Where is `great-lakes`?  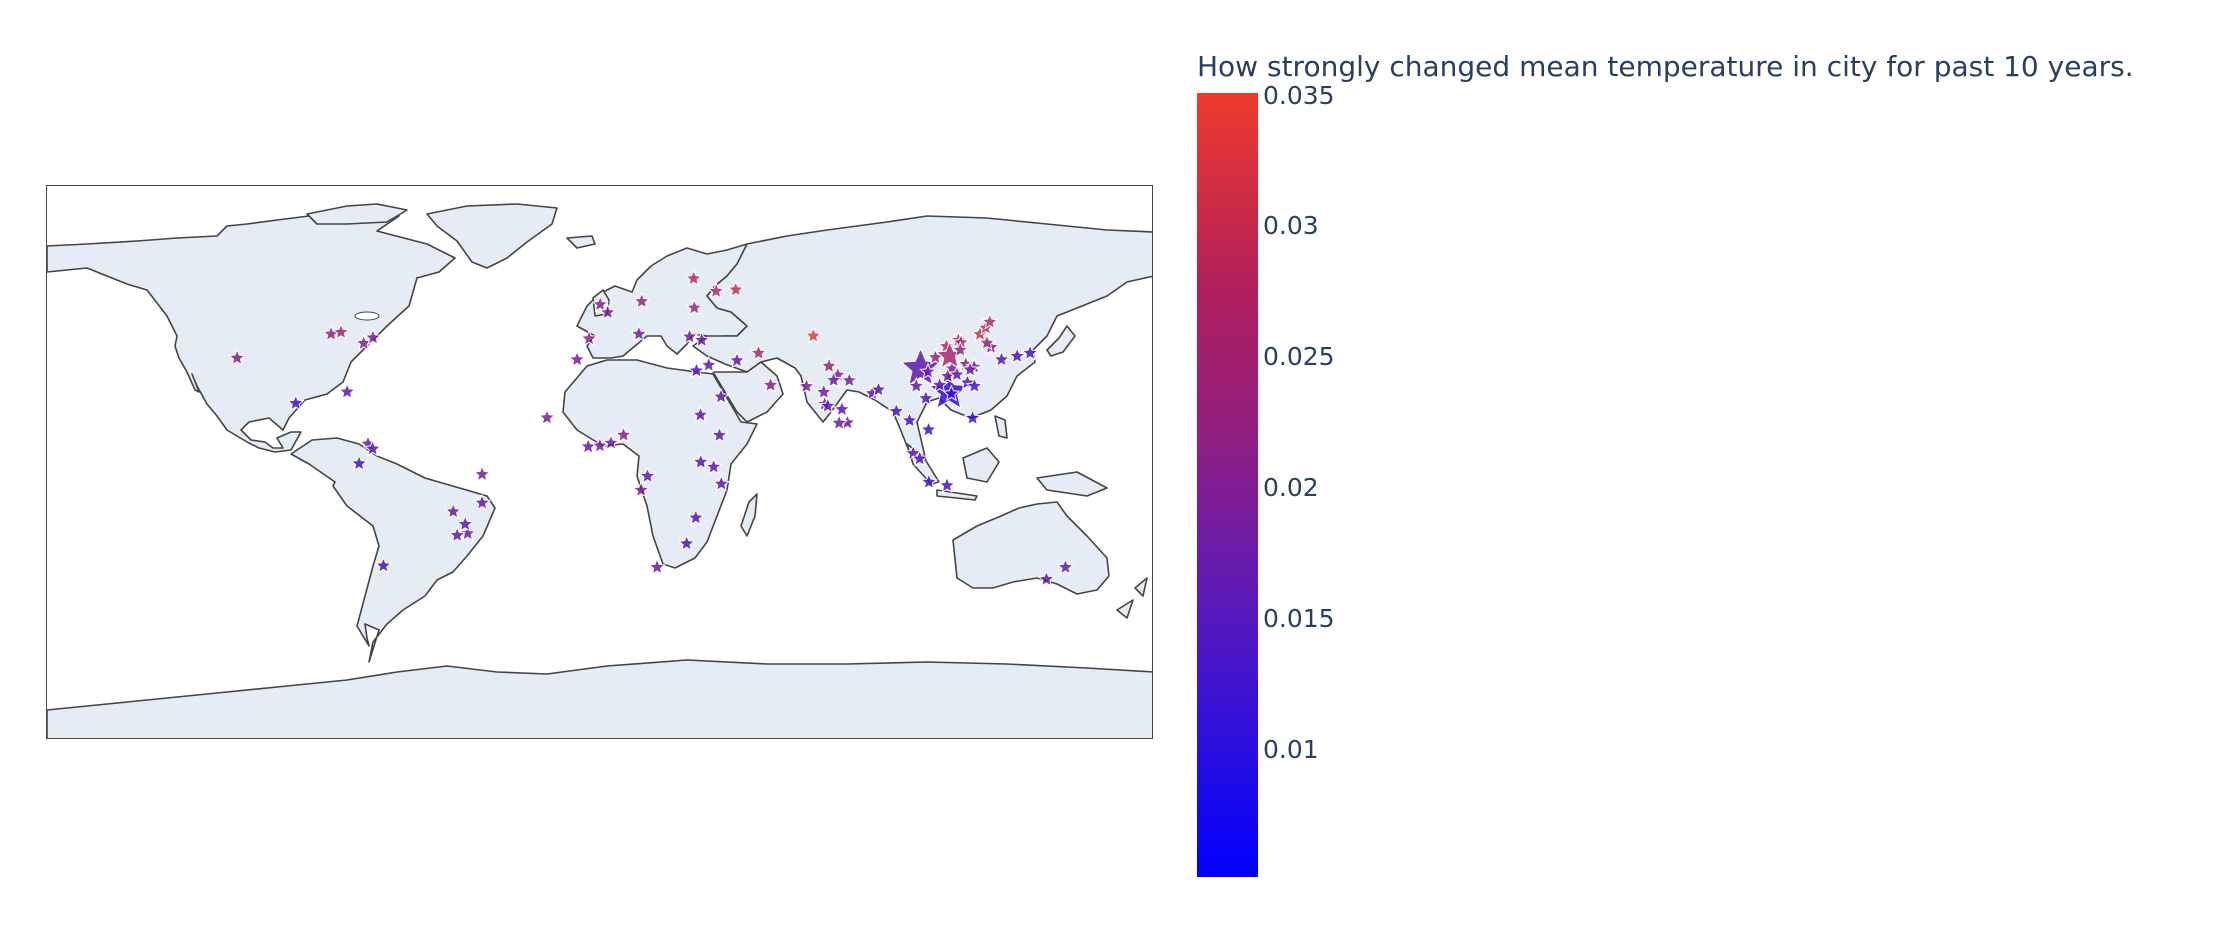
great-lakes is located at coordinates (367, 316).